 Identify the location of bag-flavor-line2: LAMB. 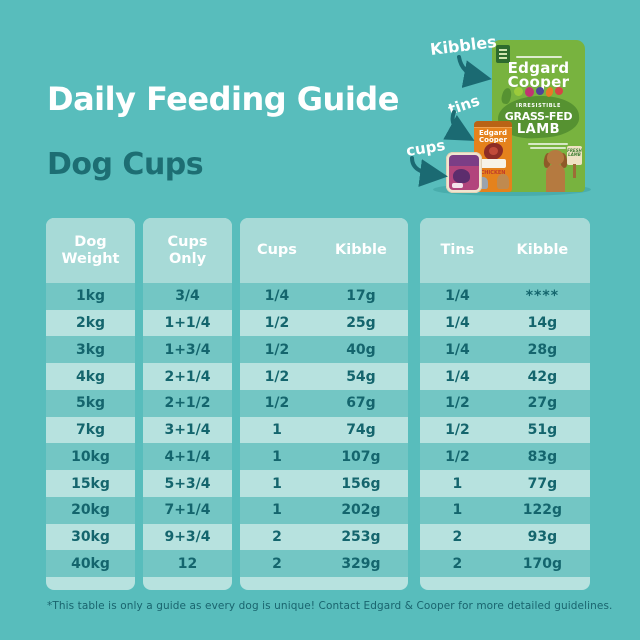
(538, 129).